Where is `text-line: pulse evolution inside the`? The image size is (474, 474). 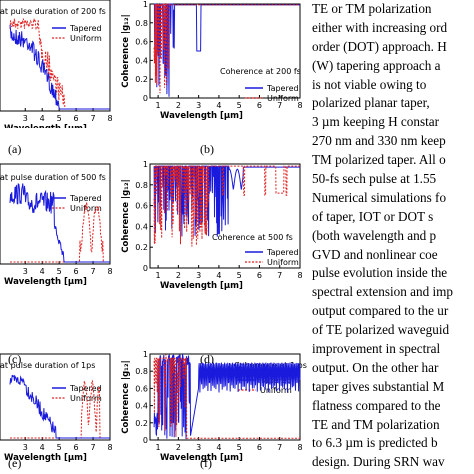
text-line: pulse evolution inside the is located at coordinates (380, 273).